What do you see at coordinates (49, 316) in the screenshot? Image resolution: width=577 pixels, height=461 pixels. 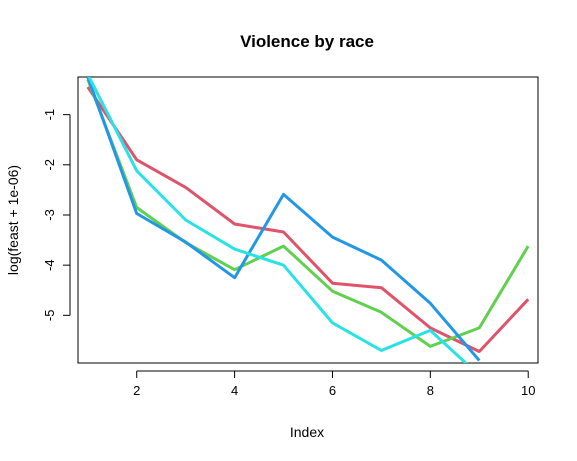 I see `y-tick-label: -5` at bounding box center [49, 316].